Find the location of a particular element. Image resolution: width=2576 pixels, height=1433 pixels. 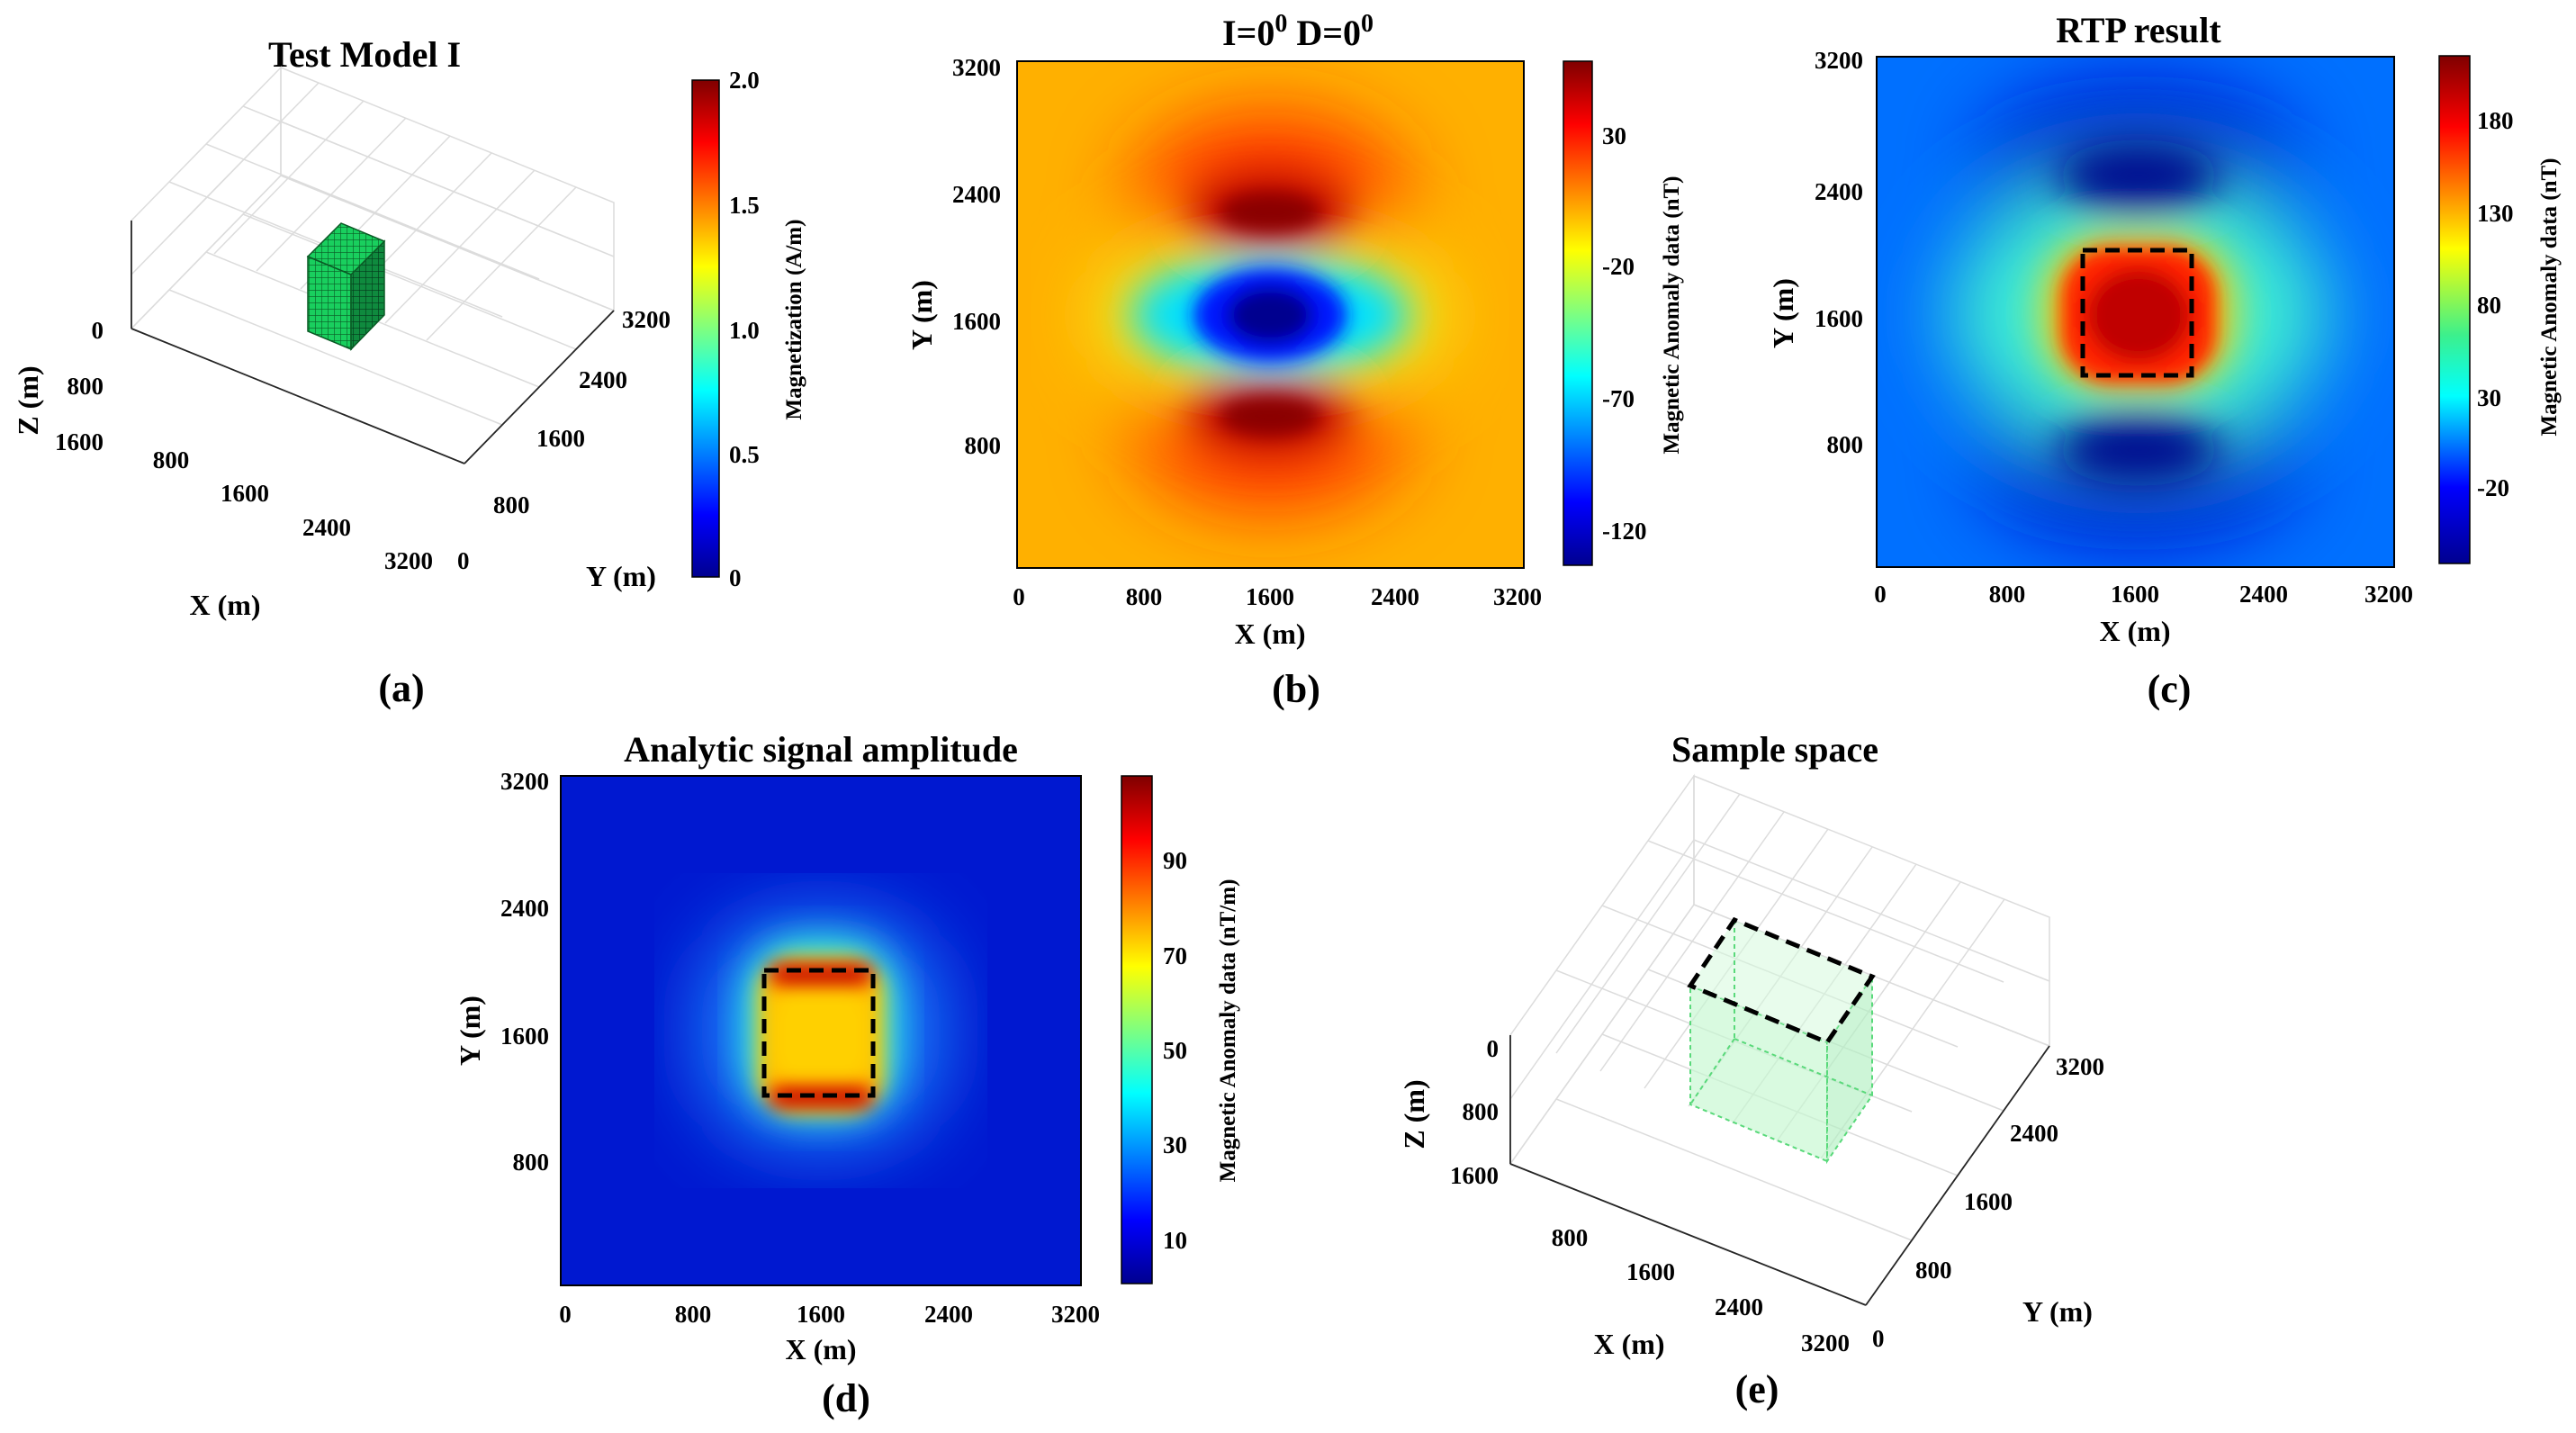

panel-d-y-tick: 1600 is located at coordinates (524, 1037).